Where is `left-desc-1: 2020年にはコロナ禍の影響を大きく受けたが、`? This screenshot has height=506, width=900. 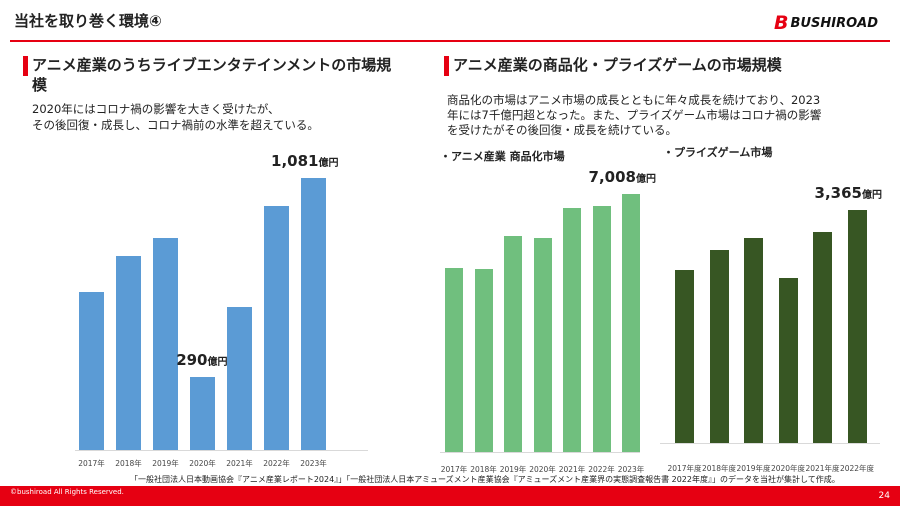
left-desc-1: 2020年にはコロナ禍の影響を大きく受けたが、 is located at coordinates (156, 109).